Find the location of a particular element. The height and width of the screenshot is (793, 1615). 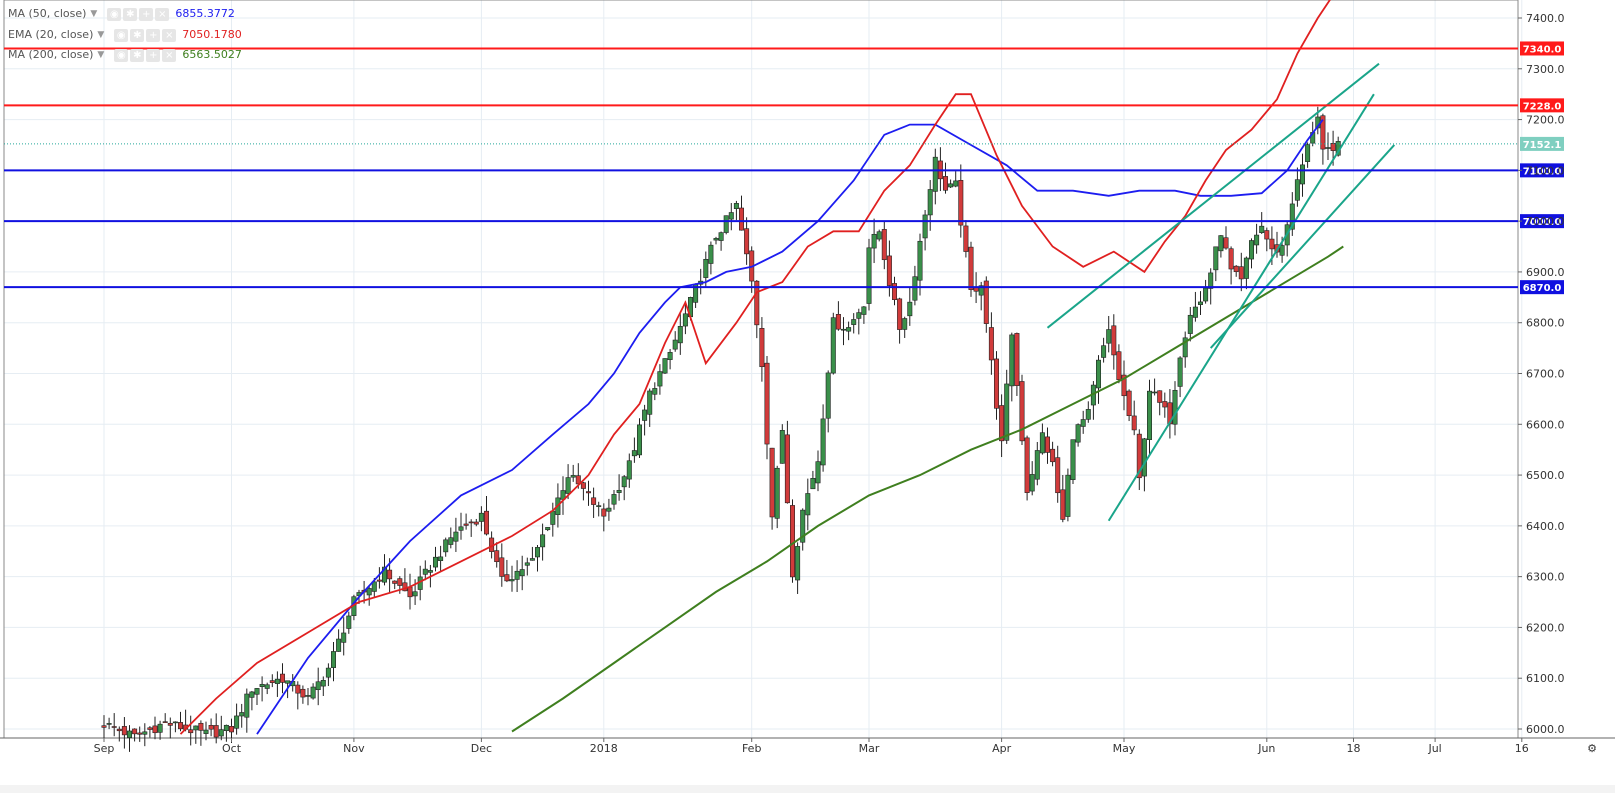

settings-gear-icon: ⚙ is located at coordinates (1592, 748).